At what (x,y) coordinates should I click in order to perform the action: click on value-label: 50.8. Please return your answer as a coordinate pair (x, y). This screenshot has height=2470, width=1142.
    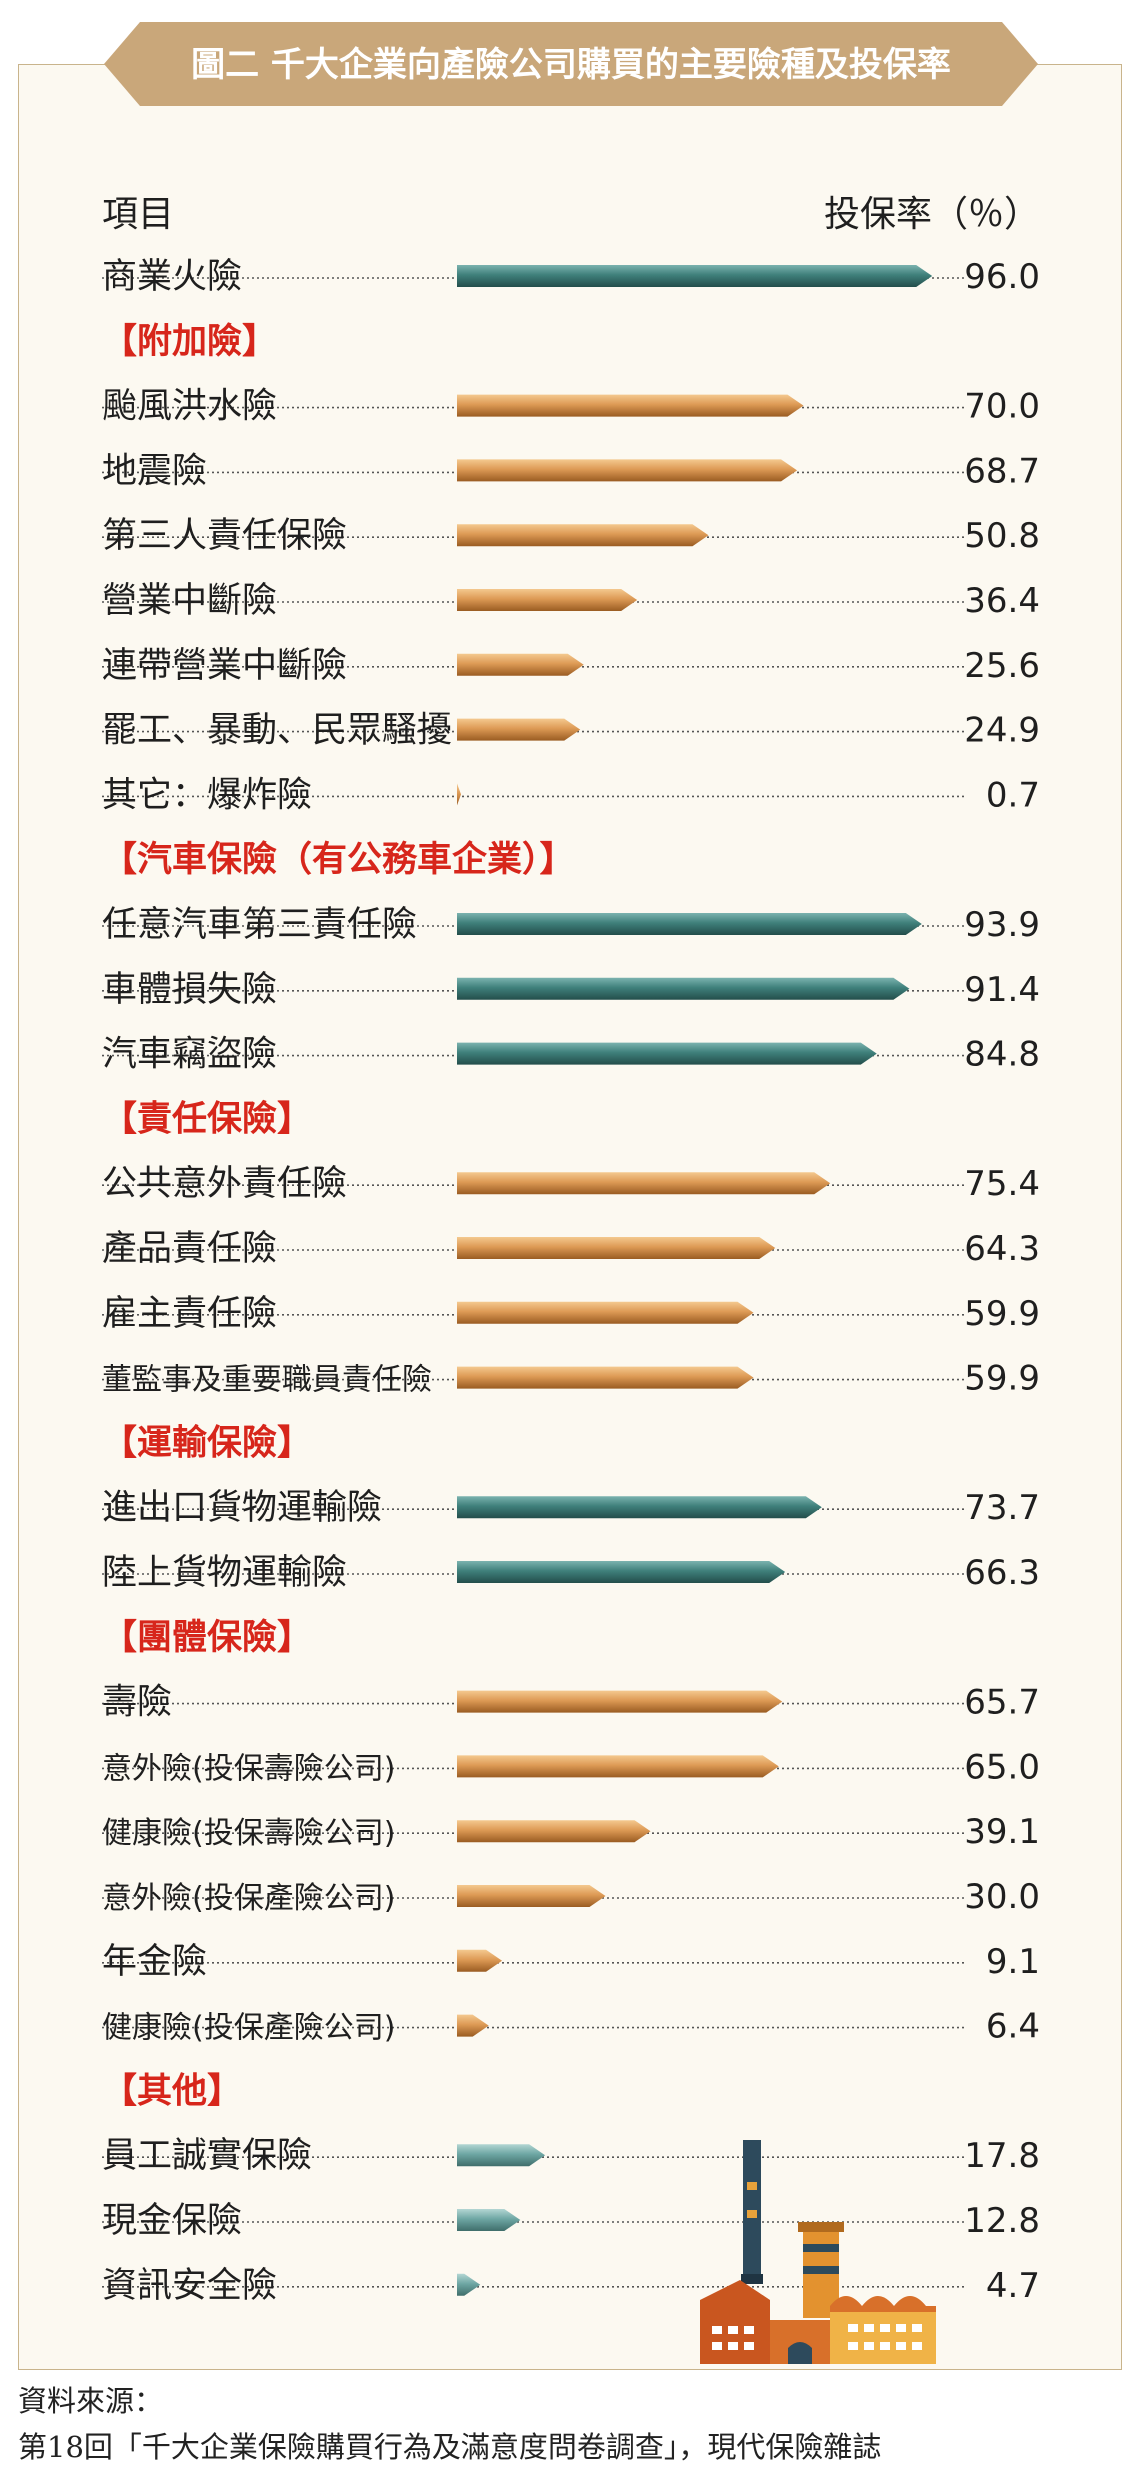
    Looking at the image, I should click on (1002, 536).